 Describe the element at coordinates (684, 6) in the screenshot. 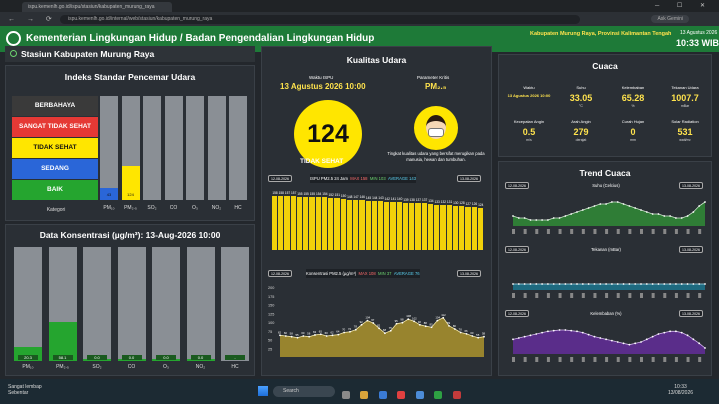

I see `window-controls: ─ ☐ ✕` at that location.